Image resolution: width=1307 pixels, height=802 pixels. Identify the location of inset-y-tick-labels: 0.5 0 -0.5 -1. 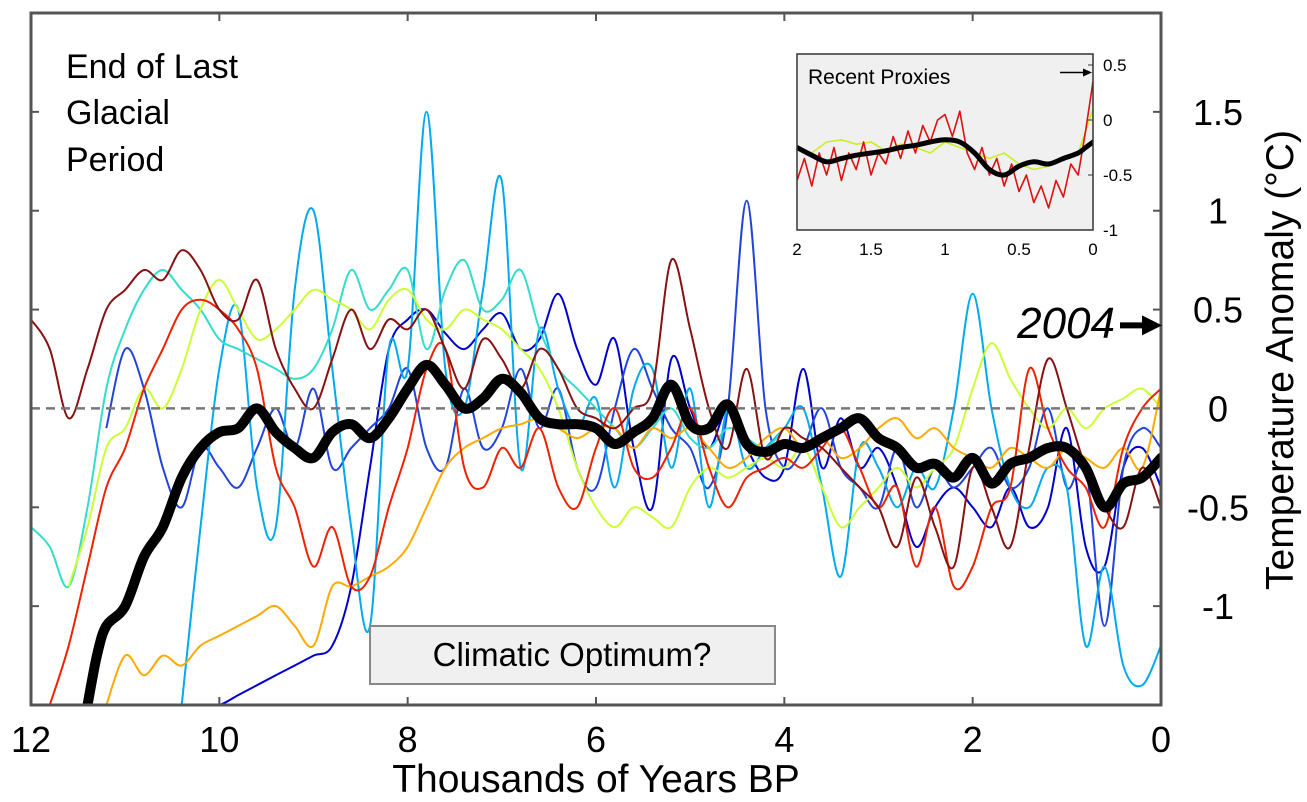
(1110, 148).